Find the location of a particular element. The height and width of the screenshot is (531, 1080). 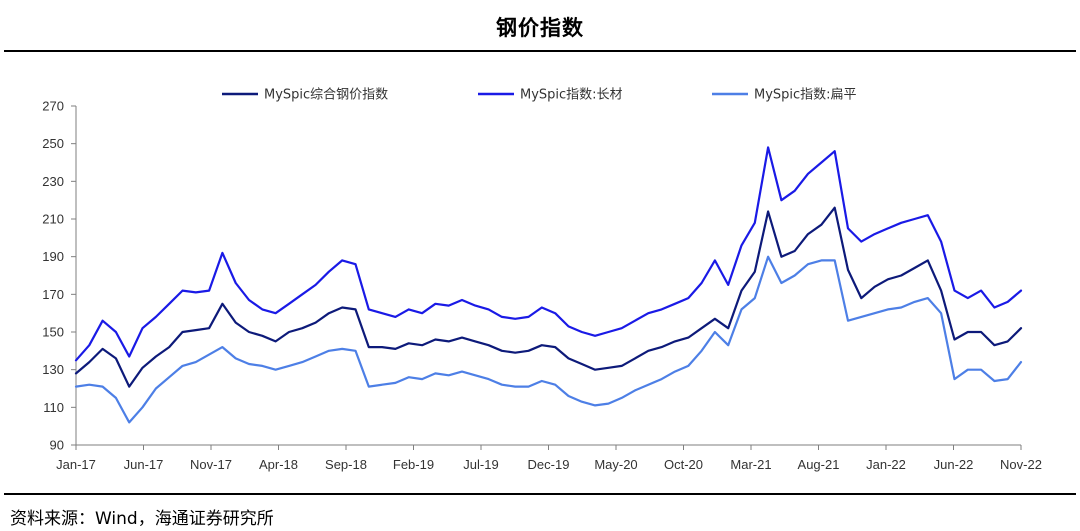

title-divider is located at coordinates (540, 51).